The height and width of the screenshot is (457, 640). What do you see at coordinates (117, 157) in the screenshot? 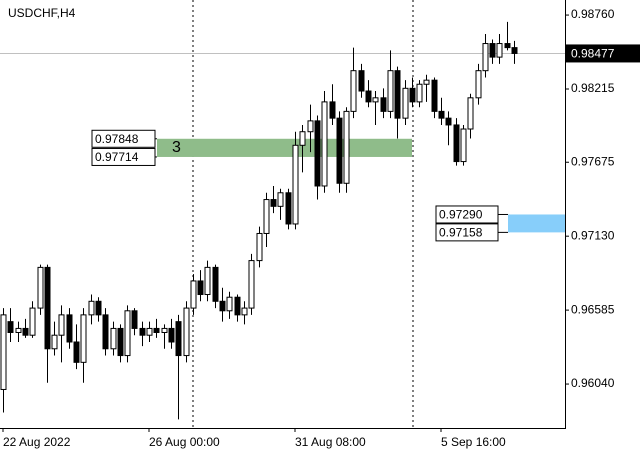
I see `zone-price-label: 0.97714` at bounding box center [117, 157].